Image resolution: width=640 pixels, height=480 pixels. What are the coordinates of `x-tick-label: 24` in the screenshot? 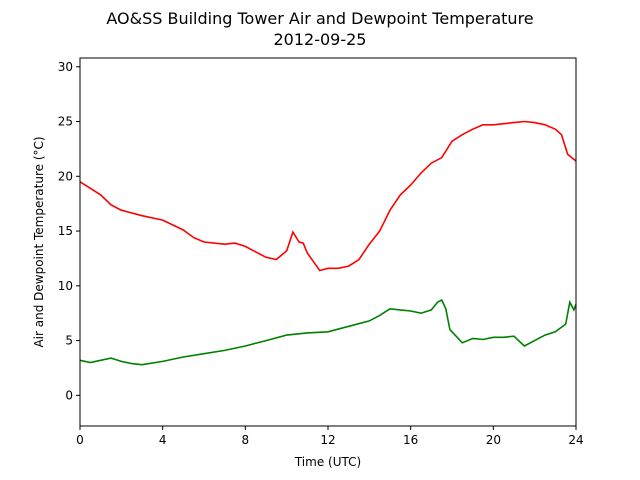 It's located at (575, 440).